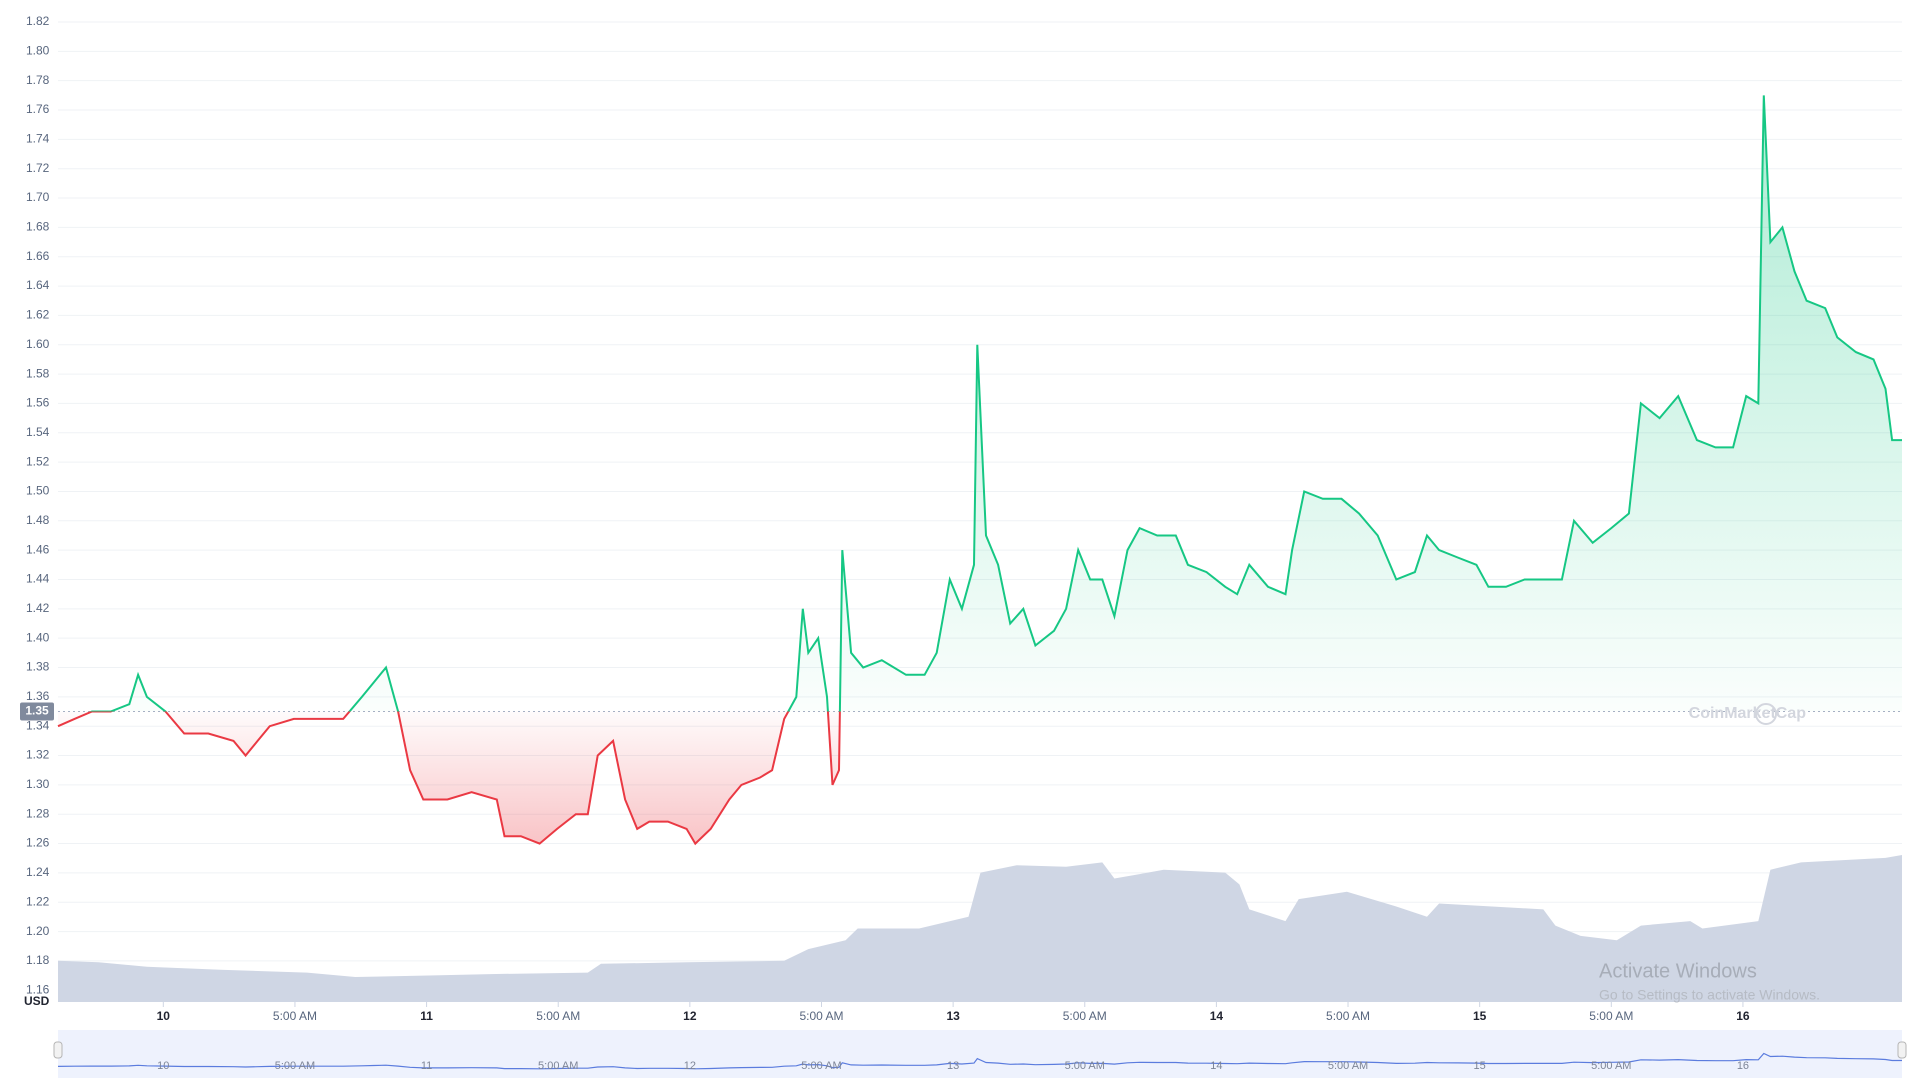 The height and width of the screenshot is (1080, 1920). Describe the element at coordinates (38, 608) in the screenshot. I see `y-tick-label: 1.42` at that location.